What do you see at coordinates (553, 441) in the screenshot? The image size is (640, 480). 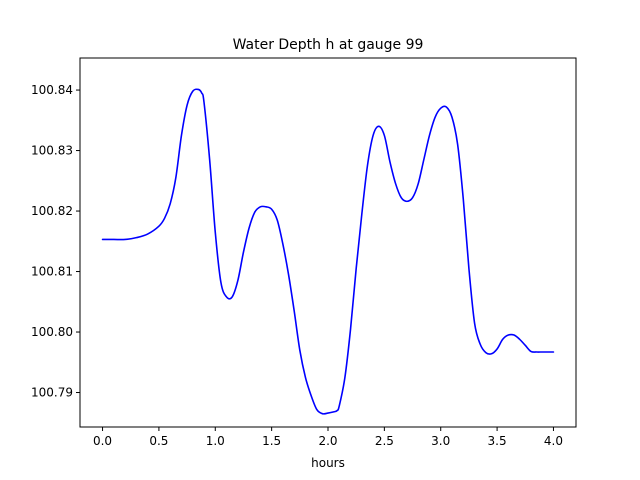 I see `x-tick-label: 4.0` at bounding box center [553, 441].